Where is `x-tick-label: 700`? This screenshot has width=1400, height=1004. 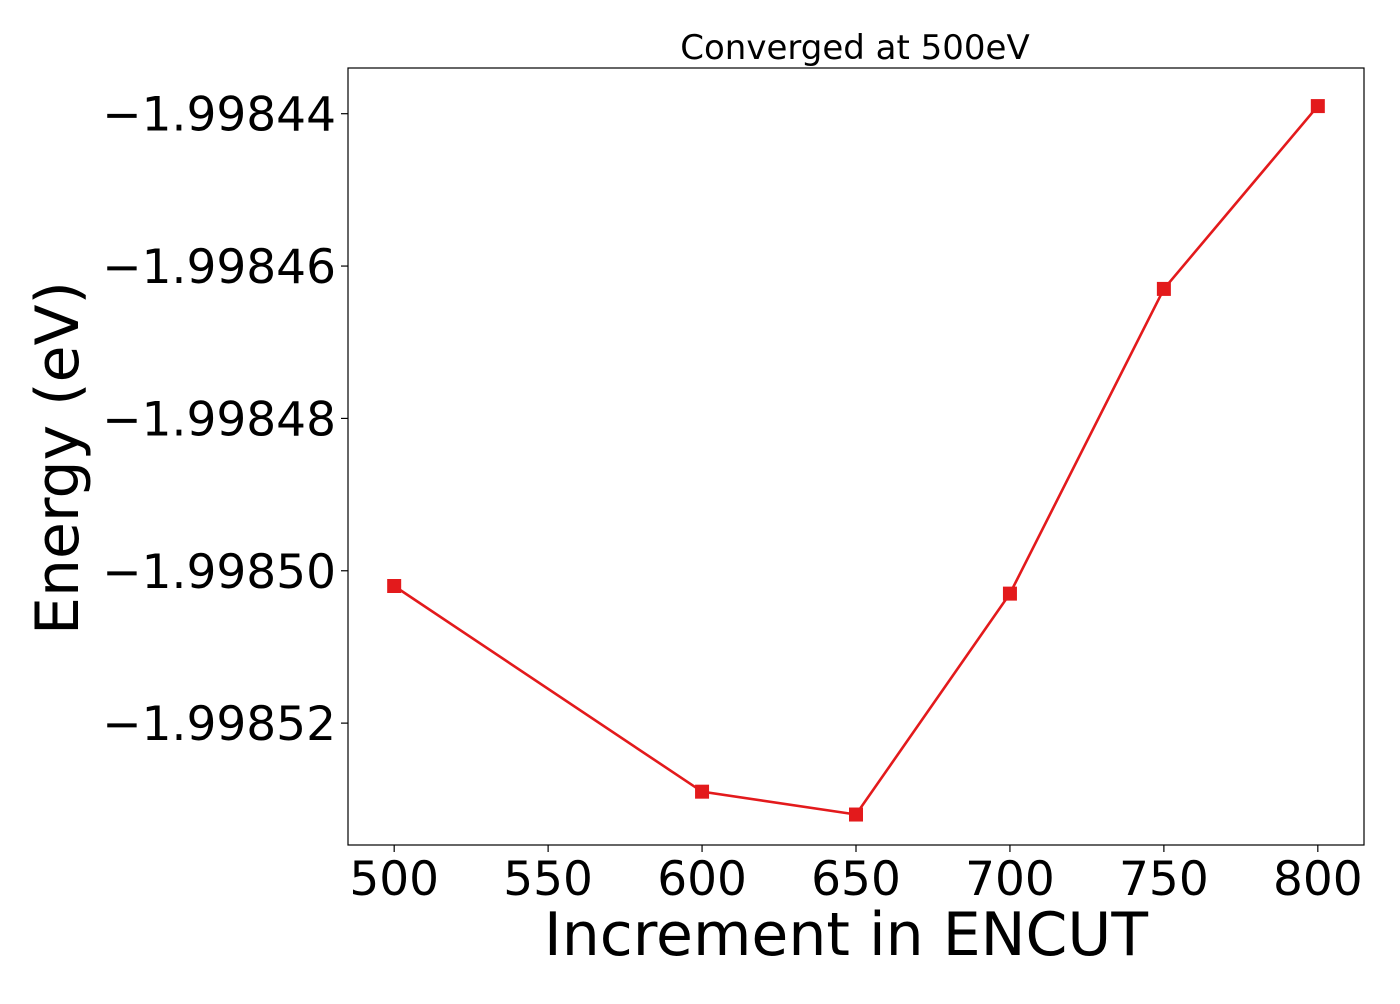
x-tick-label: 700 is located at coordinates (1010, 879).